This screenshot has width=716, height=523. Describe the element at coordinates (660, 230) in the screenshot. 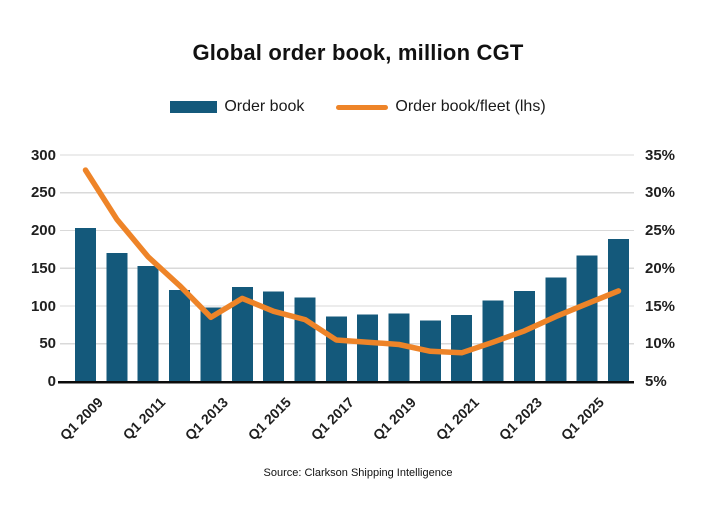

I see `y-axis-label-right: 25%` at that location.